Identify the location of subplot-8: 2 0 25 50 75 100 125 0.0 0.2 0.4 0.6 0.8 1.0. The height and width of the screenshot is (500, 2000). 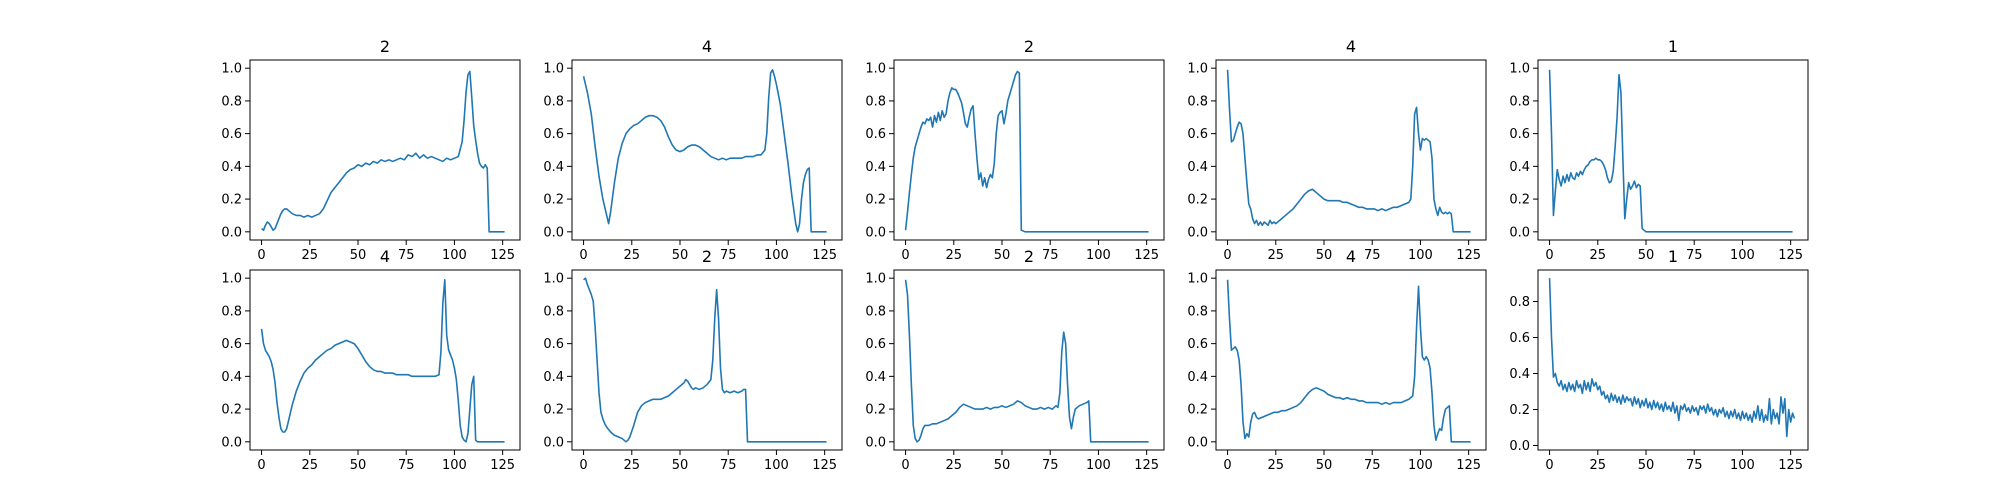
(1015, 360).